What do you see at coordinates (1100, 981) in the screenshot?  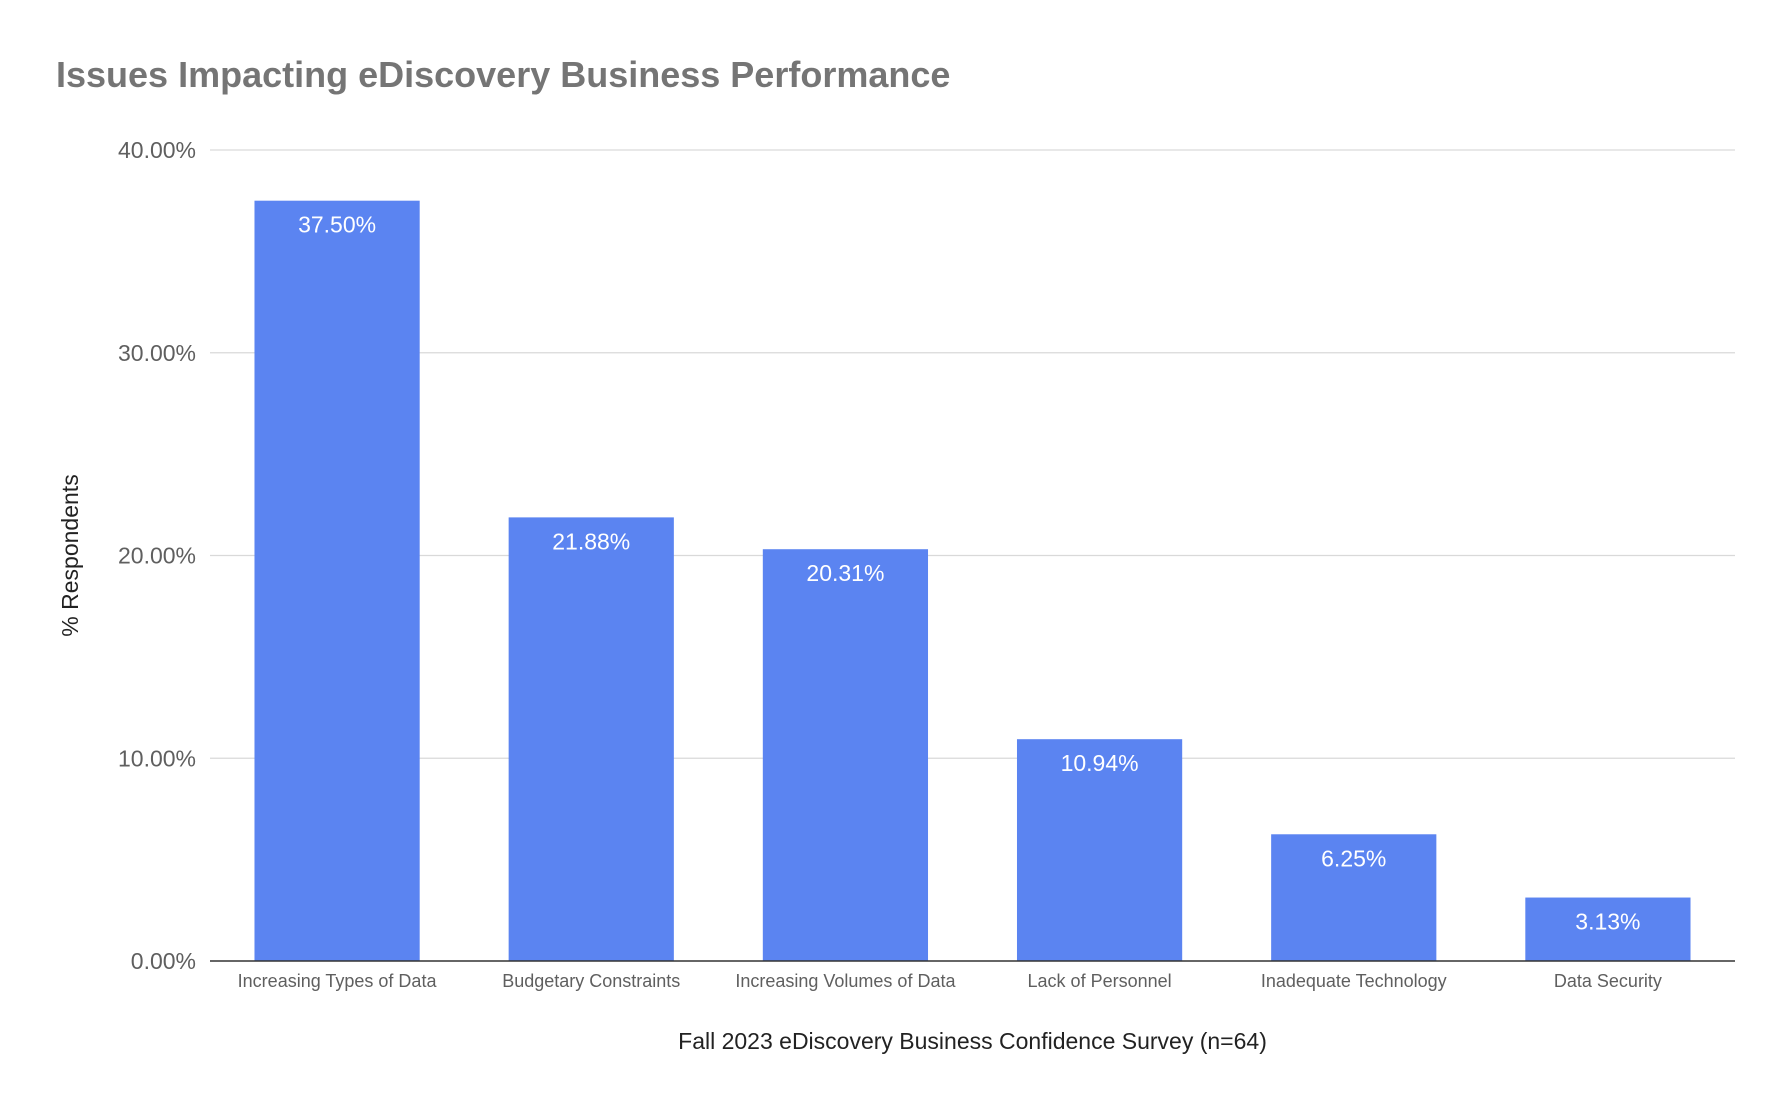 I see `x-category-label: Lack of Personnel` at bounding box center [1100, 981].